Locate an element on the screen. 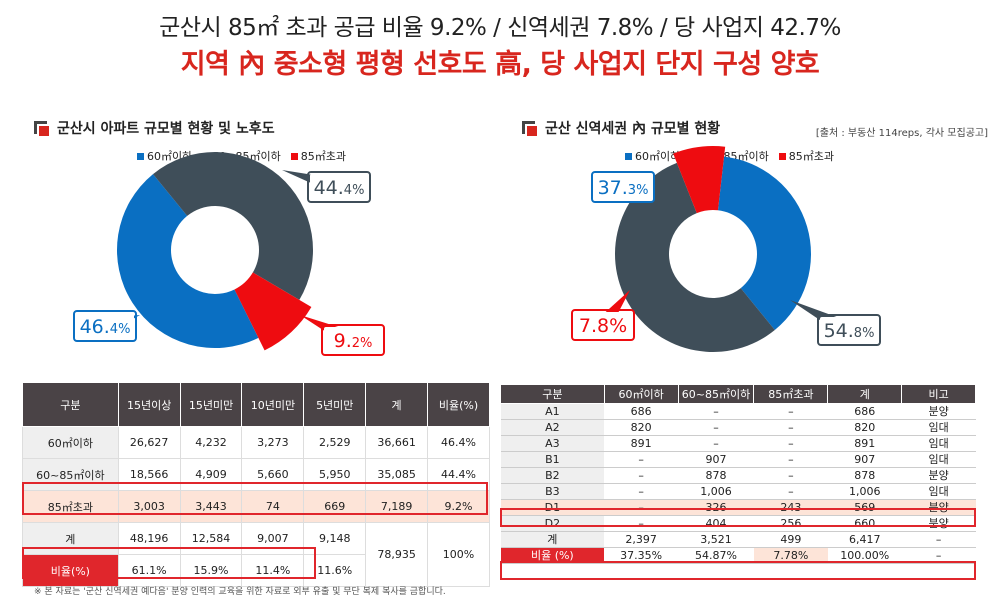 This screenshot has width=1000, height=600. table-cell: 9,007 is located at coordinates (273, 538).